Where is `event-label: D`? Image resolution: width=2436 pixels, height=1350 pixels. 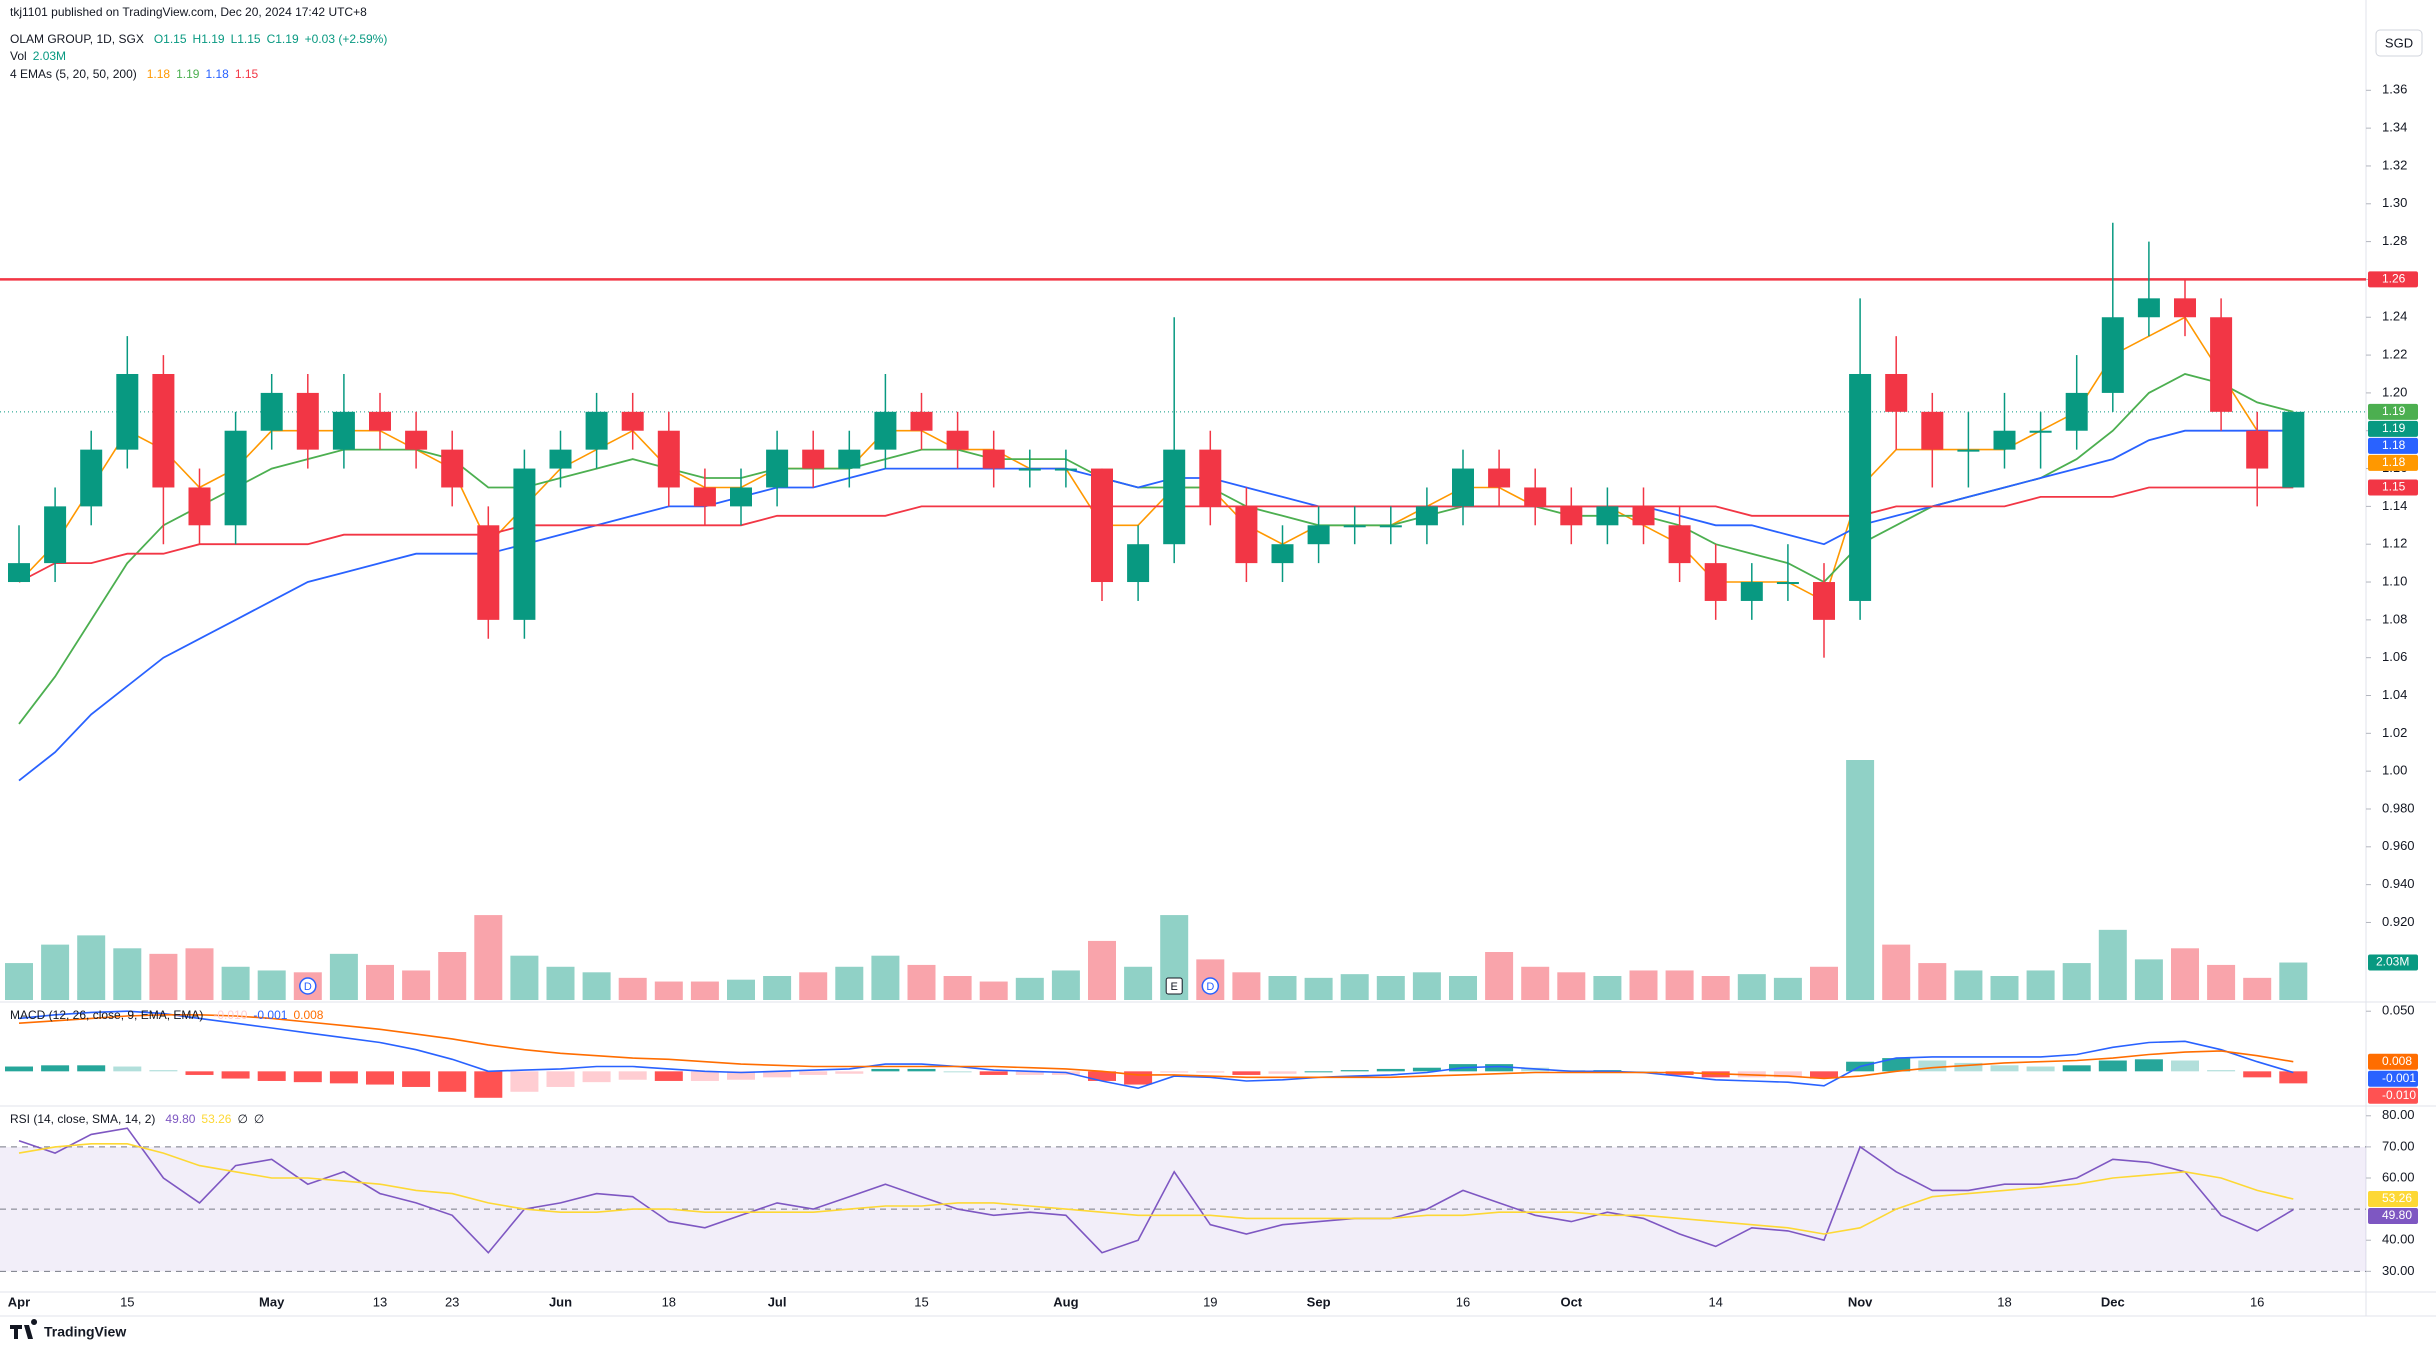 event-label: D is located at coordinates (308, 987).